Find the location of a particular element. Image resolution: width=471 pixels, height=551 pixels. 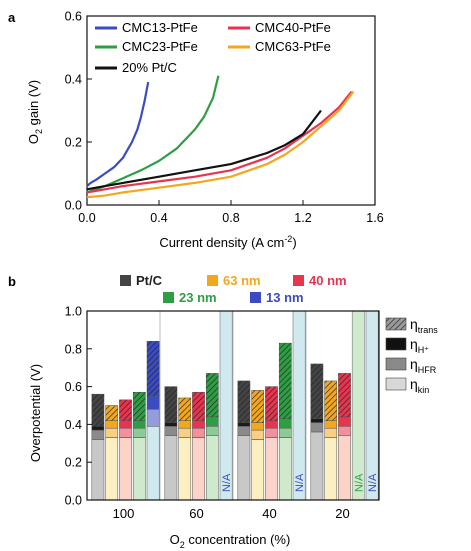

panel-b-x-tick-label: 60 is located at coordinates (196, 513).